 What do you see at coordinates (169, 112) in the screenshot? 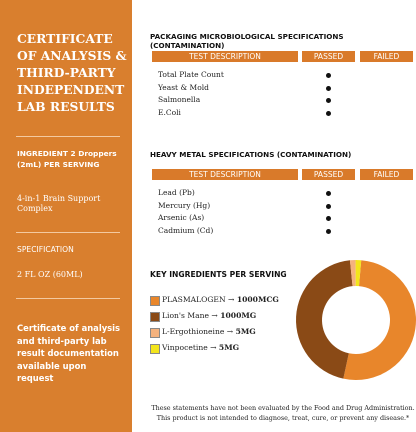
I see `test-name: E.Coli` at bounding box center [169, 112].